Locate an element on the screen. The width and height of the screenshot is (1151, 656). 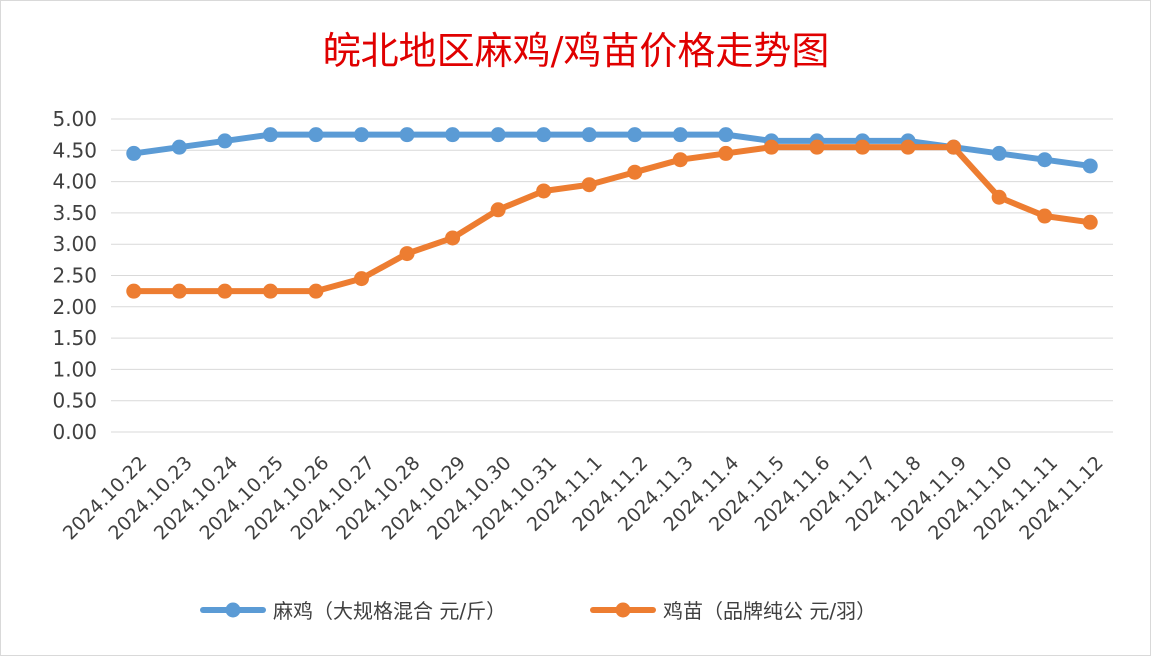
y-tick-label: 3.00 is located at coordinates (74, 244).